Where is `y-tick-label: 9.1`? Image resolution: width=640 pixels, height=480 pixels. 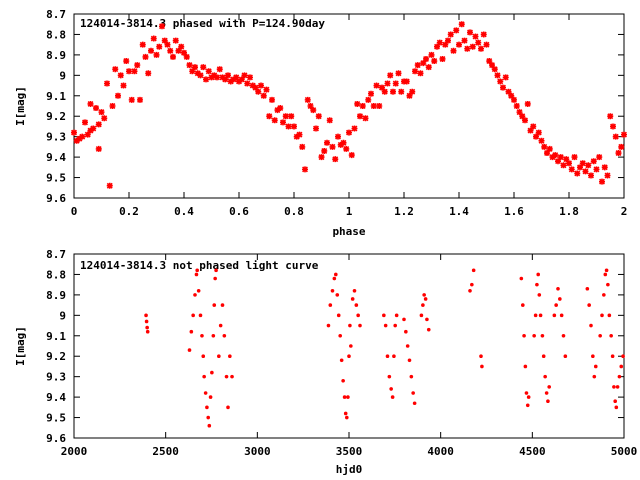 y-tick-label: 9.1 is located at coordinates (56, 336).